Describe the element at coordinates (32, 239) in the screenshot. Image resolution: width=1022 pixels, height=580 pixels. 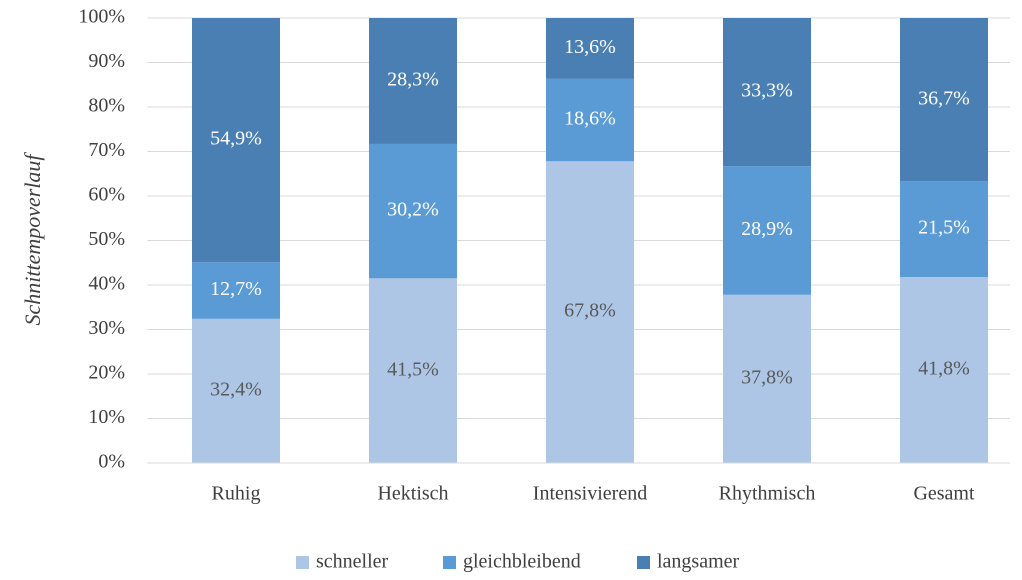
I see `y-axis-title: Schnittempoverlauf` at that location.